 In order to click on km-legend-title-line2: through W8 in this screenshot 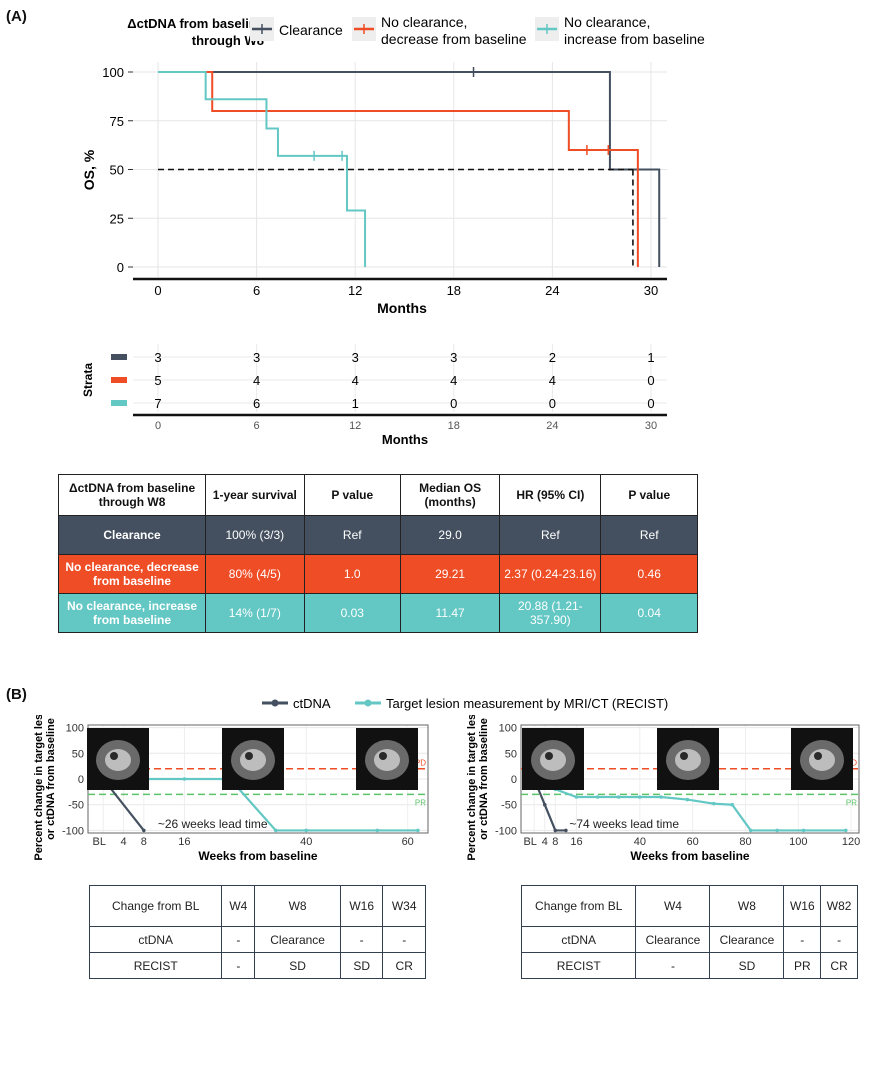, I will do `click(228, 40)`.